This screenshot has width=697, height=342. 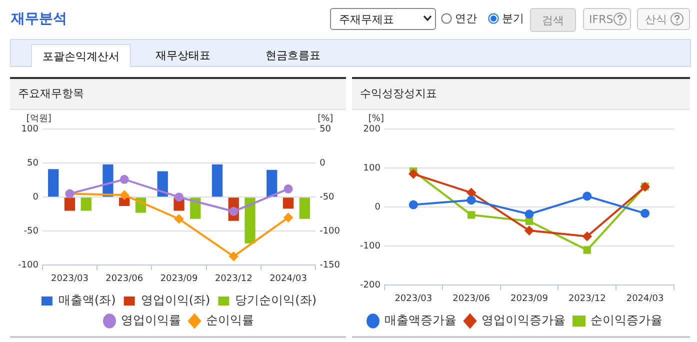 What do you see at coordinates (366, 19) in the screenshot?
I see `text: 주재무제표` at bounding box center [366, 19].